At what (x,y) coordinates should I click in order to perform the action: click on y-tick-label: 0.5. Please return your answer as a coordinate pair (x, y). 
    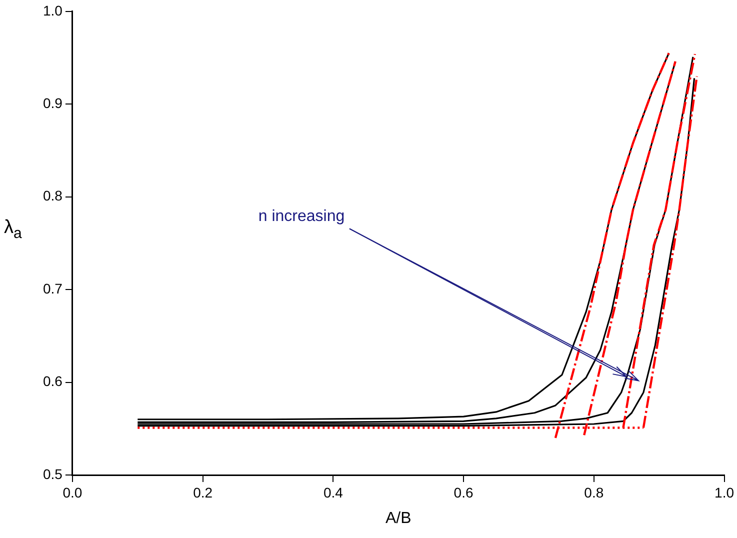
    Looking at the image, I should click on (52, 474).